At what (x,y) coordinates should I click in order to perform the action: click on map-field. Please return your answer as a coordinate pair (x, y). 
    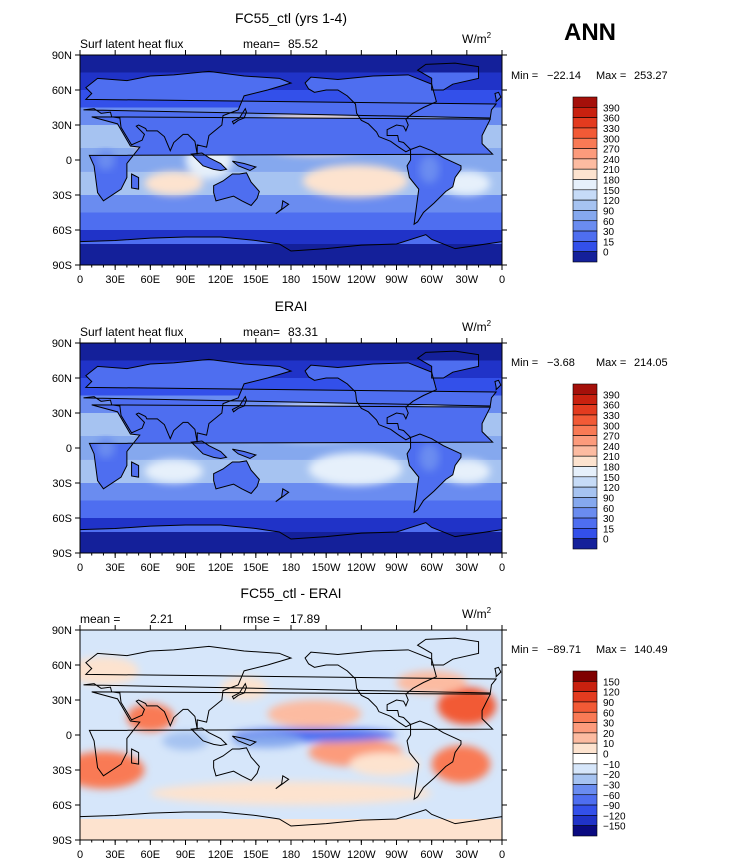
    Looking at the image, I should click on (291, 160).